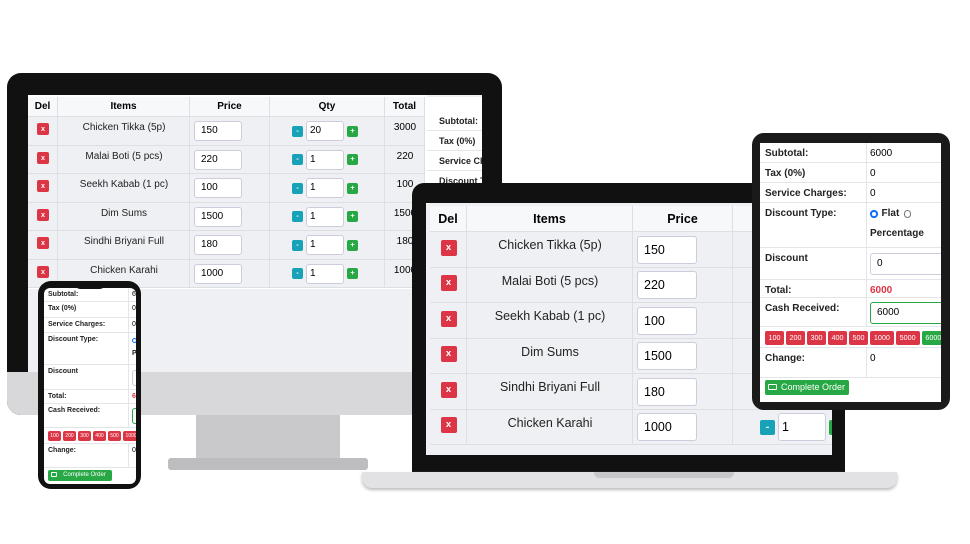 This screenshot has height=544, width=970. Describe the element at coordinates (268, 464) in the screenshot. I see `monitor-base` at that location.